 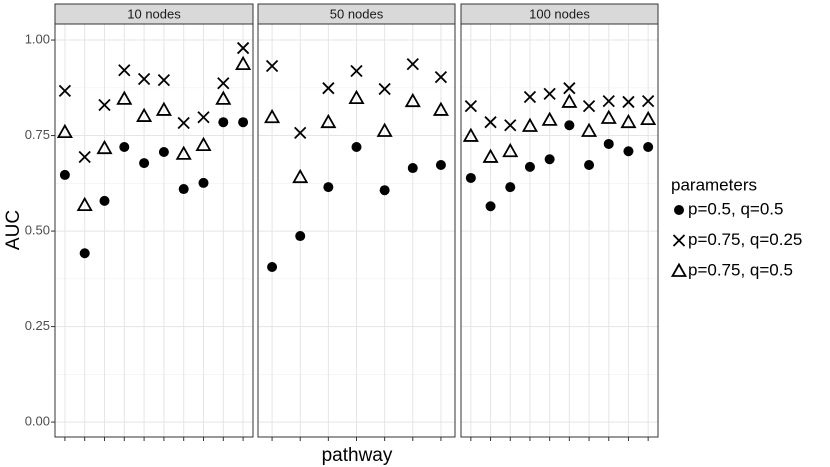 I want to click on y-tick-label: 0.75, so click(x=37, y=134).